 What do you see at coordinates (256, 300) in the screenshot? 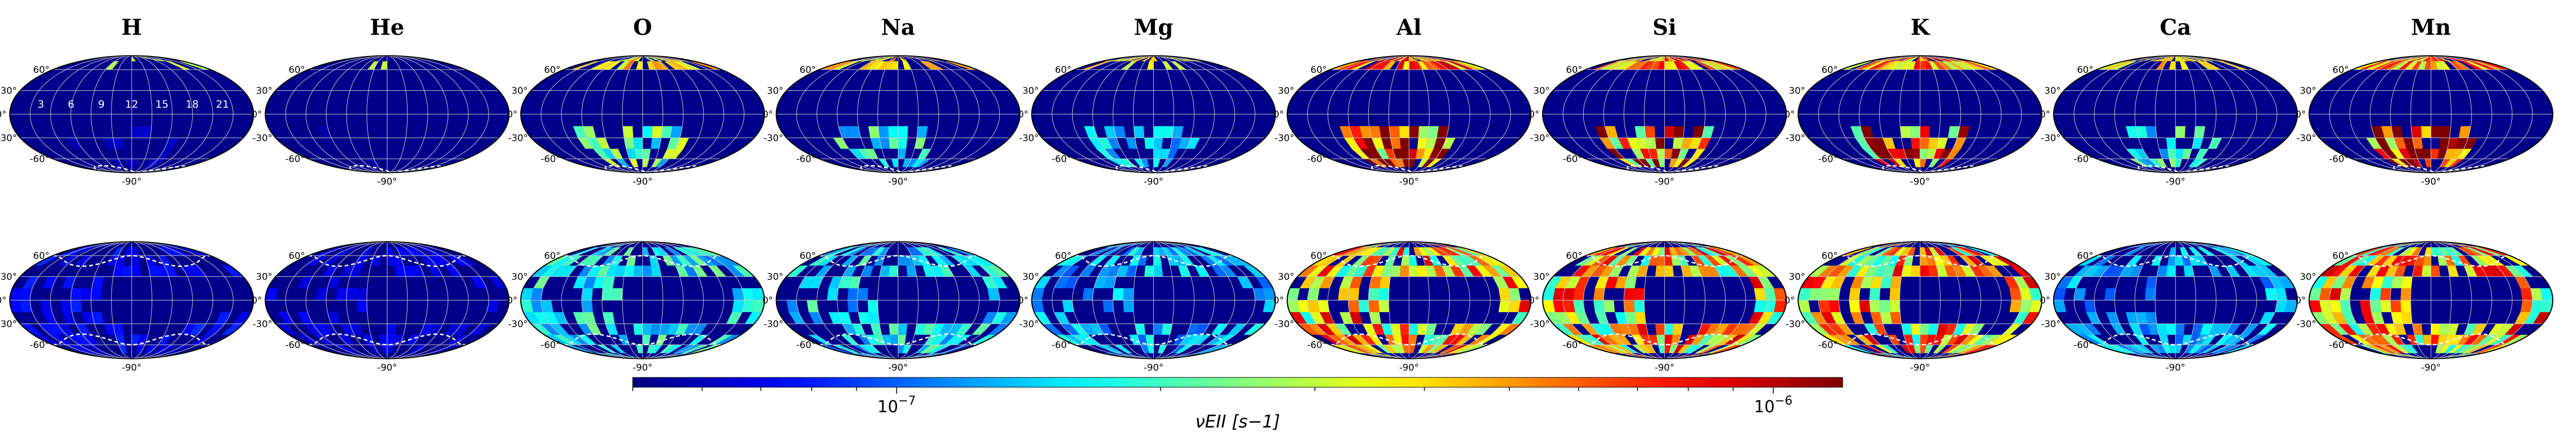
I see `lat-tick-label: 0°` at bounding box center [256, 300].